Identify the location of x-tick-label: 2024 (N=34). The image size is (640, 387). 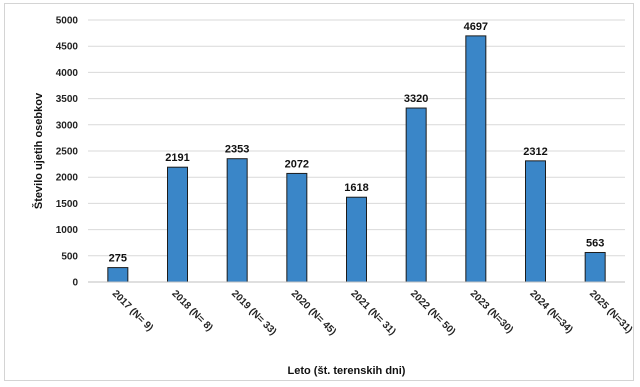
(550, 311).